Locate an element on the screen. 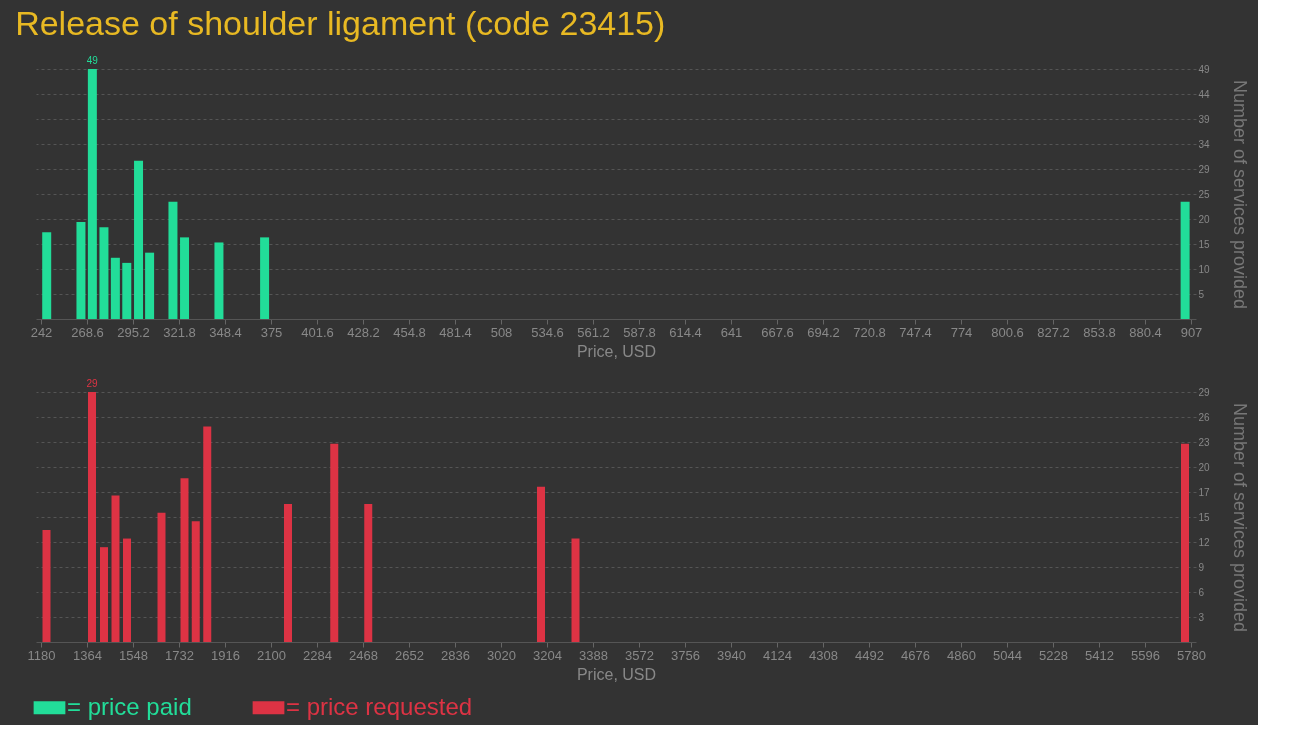 Image resolution: width=1300 pixels, height=750 pixels. x-tick-label: 348.4 is located at coordinates (225, 332).